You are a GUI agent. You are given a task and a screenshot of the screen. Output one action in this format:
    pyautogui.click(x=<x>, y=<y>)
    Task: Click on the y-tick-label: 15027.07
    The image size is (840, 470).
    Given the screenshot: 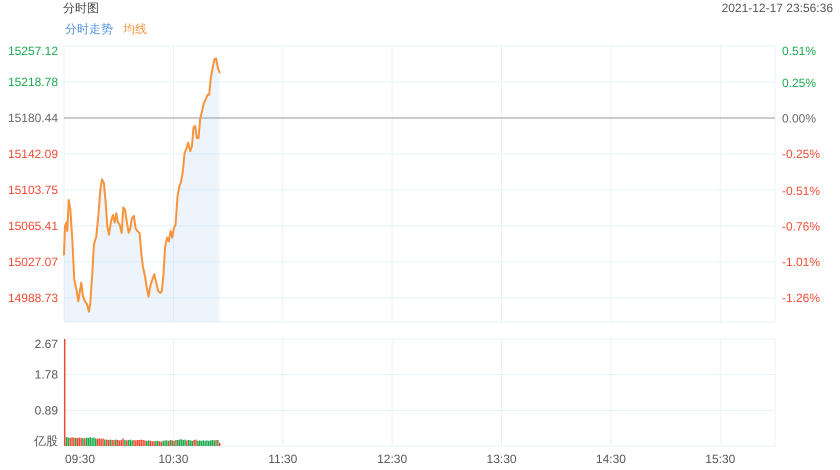 What is the action you would take?
    pyautogui.click(x=33, y=261)
    